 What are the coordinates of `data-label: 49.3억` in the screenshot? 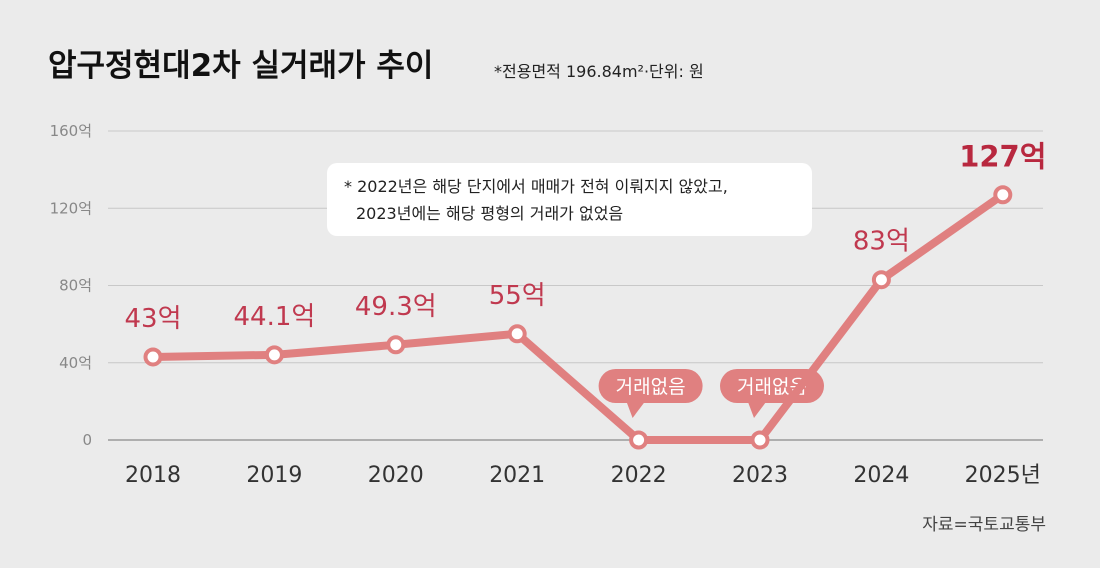 It's located at (396, 307).